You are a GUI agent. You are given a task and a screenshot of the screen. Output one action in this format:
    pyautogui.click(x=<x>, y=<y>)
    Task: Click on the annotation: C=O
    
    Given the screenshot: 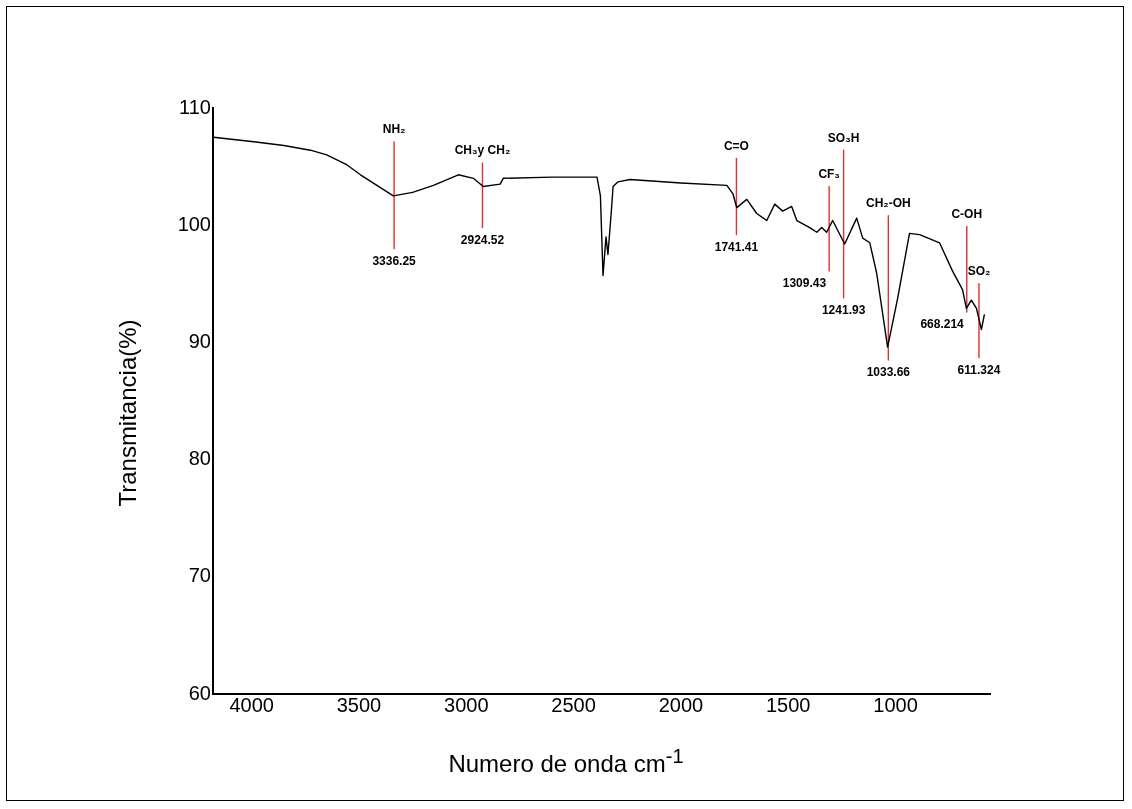 What is the action you would take?
    pyautogui.click(x=736, y=145)
    